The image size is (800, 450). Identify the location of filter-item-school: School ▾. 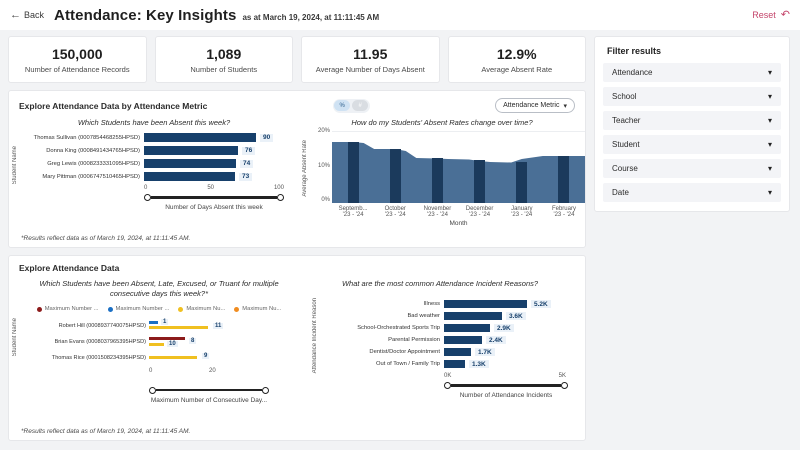
(692, 96).